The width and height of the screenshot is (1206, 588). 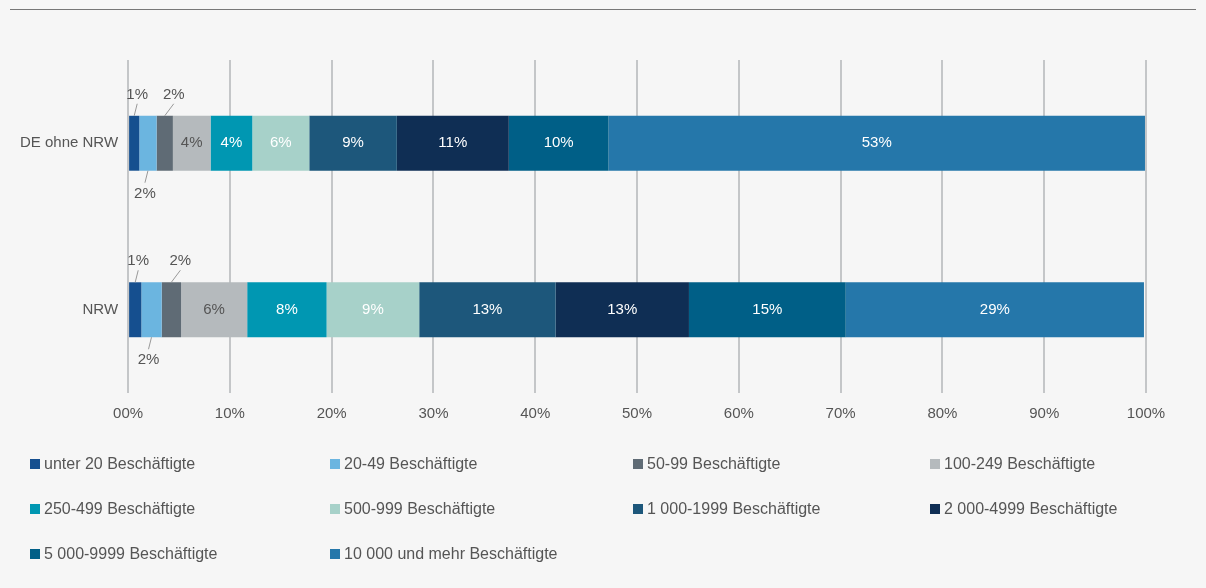 What do you see at coordinates (1020, 464) in the screenshot?
I see `legend-label: 100-249 Beschäftigte` at bounding box center [1020, 464].